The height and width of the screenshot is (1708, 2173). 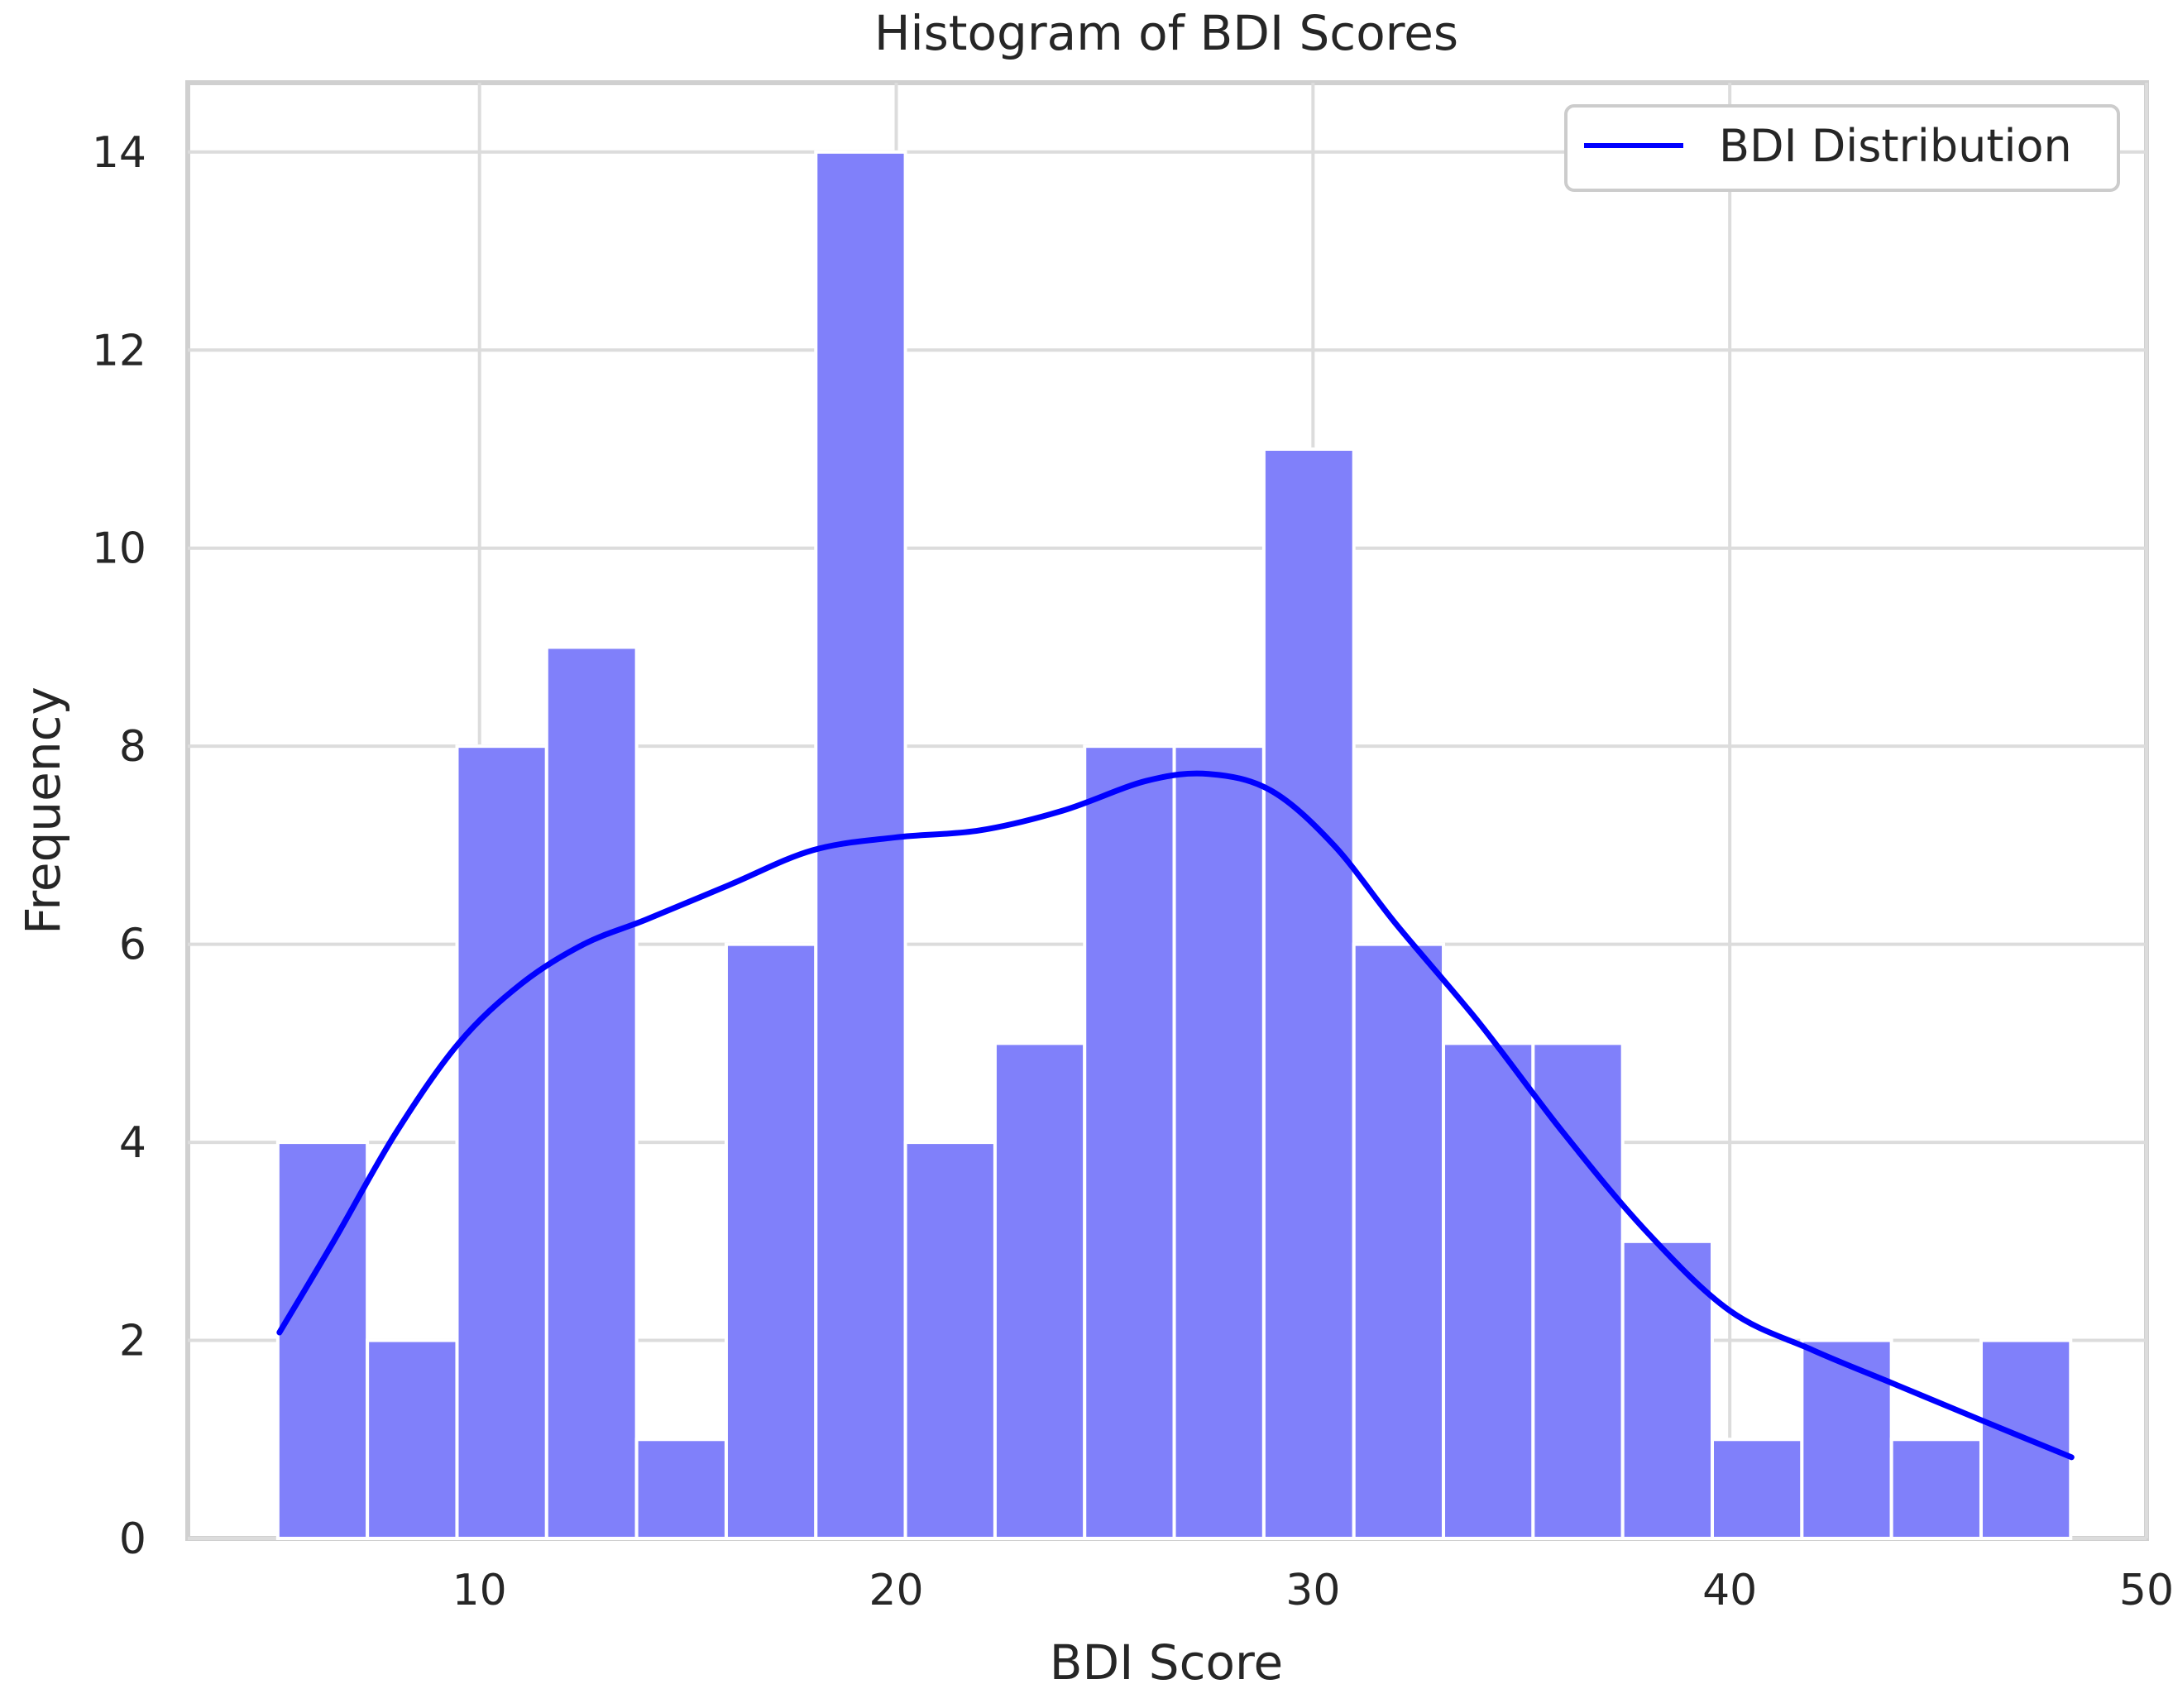 What do you see at coordinates (1166, 1662) in the screenshot?
I see `x-axis-label: BDI Score` at bounding box center [1166, 1662].